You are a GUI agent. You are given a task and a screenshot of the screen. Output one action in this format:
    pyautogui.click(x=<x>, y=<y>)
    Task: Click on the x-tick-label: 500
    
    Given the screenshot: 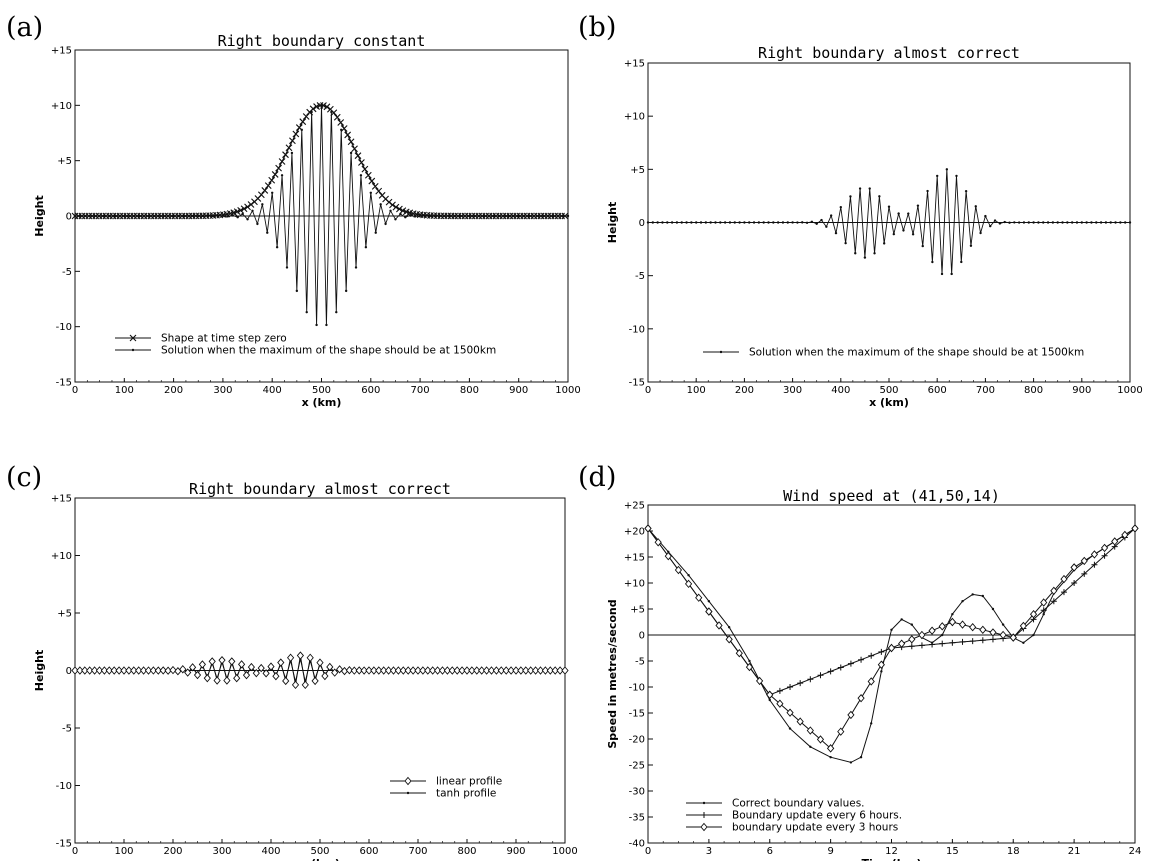 What is the action you would take?
    pyautogui.click(x=319, y=851)
    